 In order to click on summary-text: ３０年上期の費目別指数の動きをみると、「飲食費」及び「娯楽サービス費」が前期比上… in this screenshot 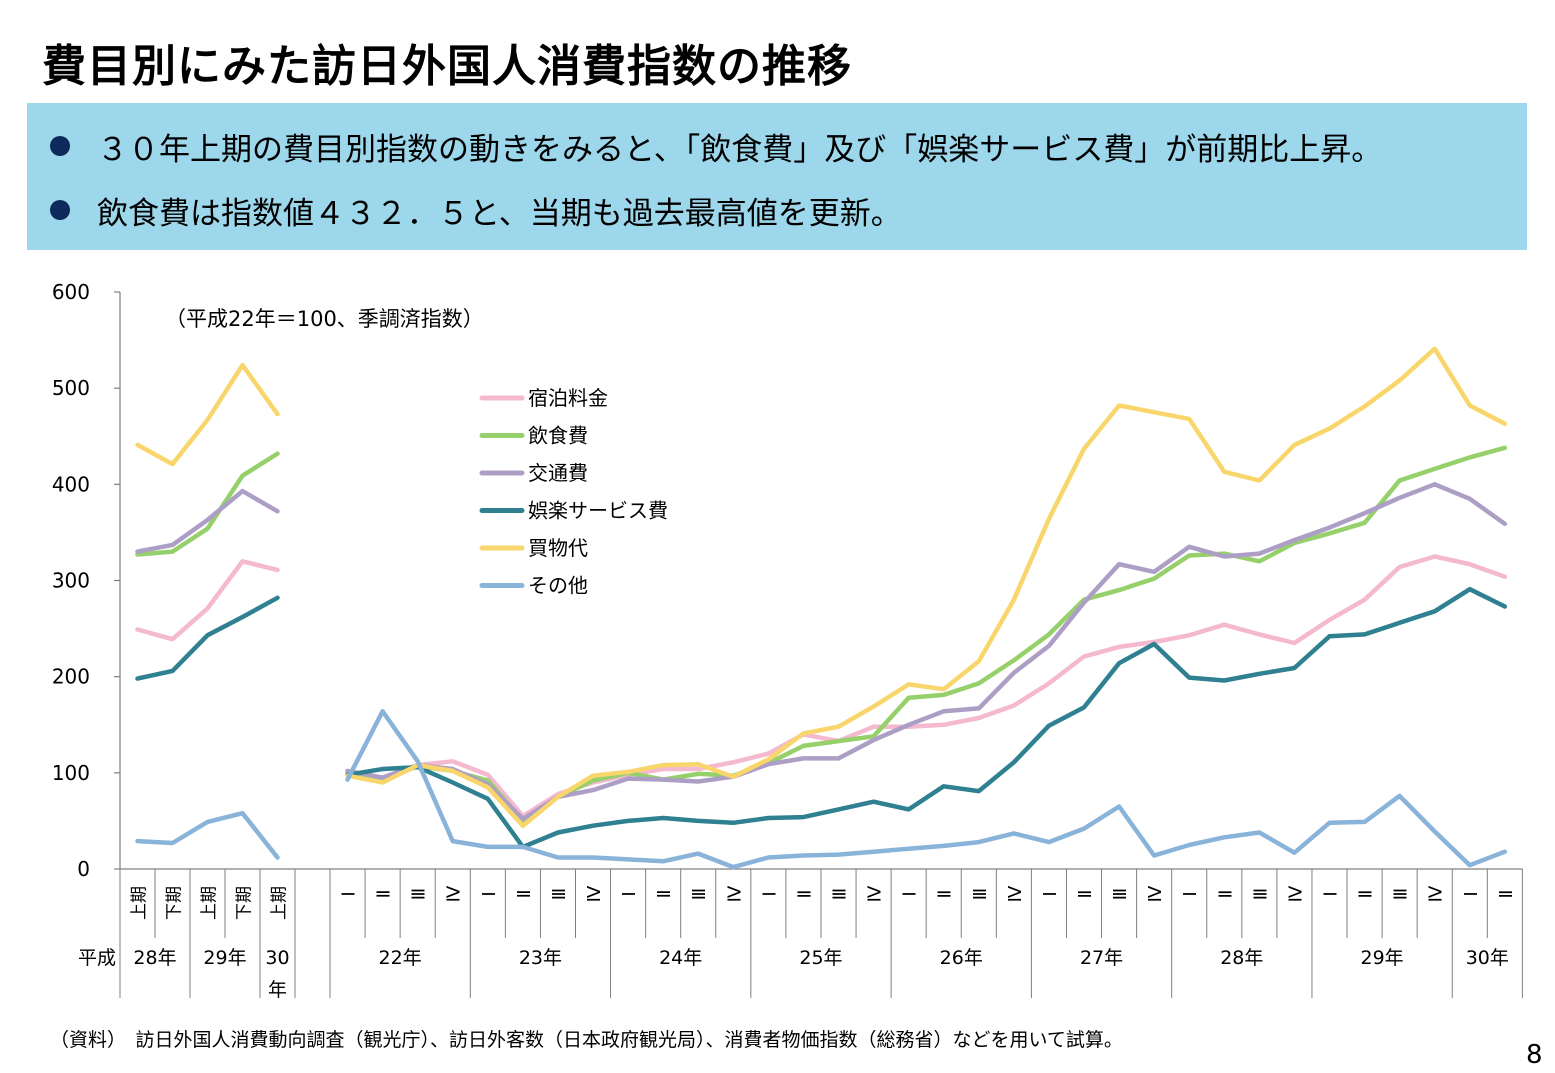, I will do `click(740, 149)`.